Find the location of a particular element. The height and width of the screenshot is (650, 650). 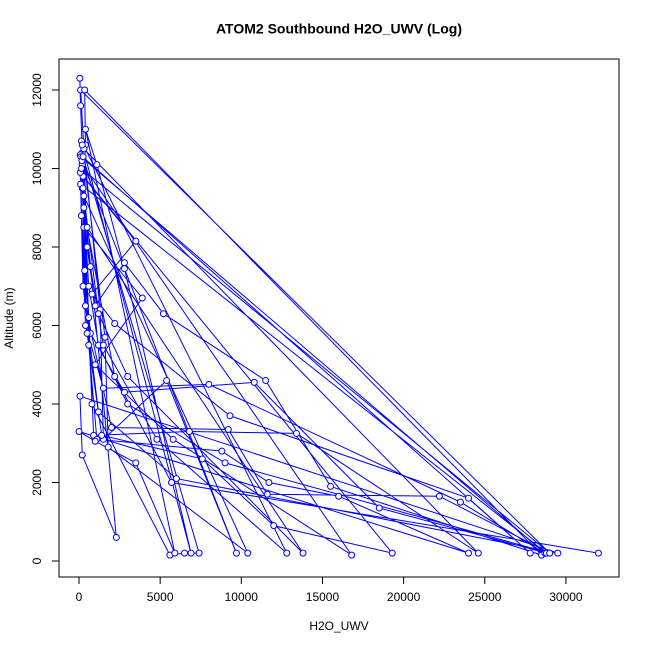

x-tick-label: 0 is located at coordinates (79, 597).